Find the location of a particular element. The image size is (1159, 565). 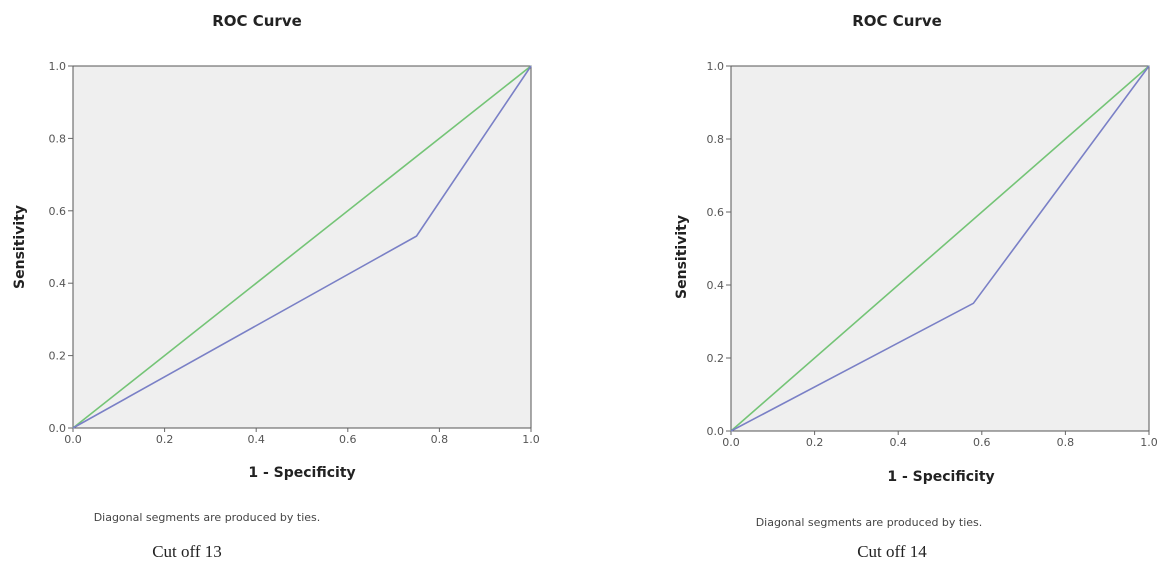

figure-caption: Cut off 13 is located at coordinates (187, 551).